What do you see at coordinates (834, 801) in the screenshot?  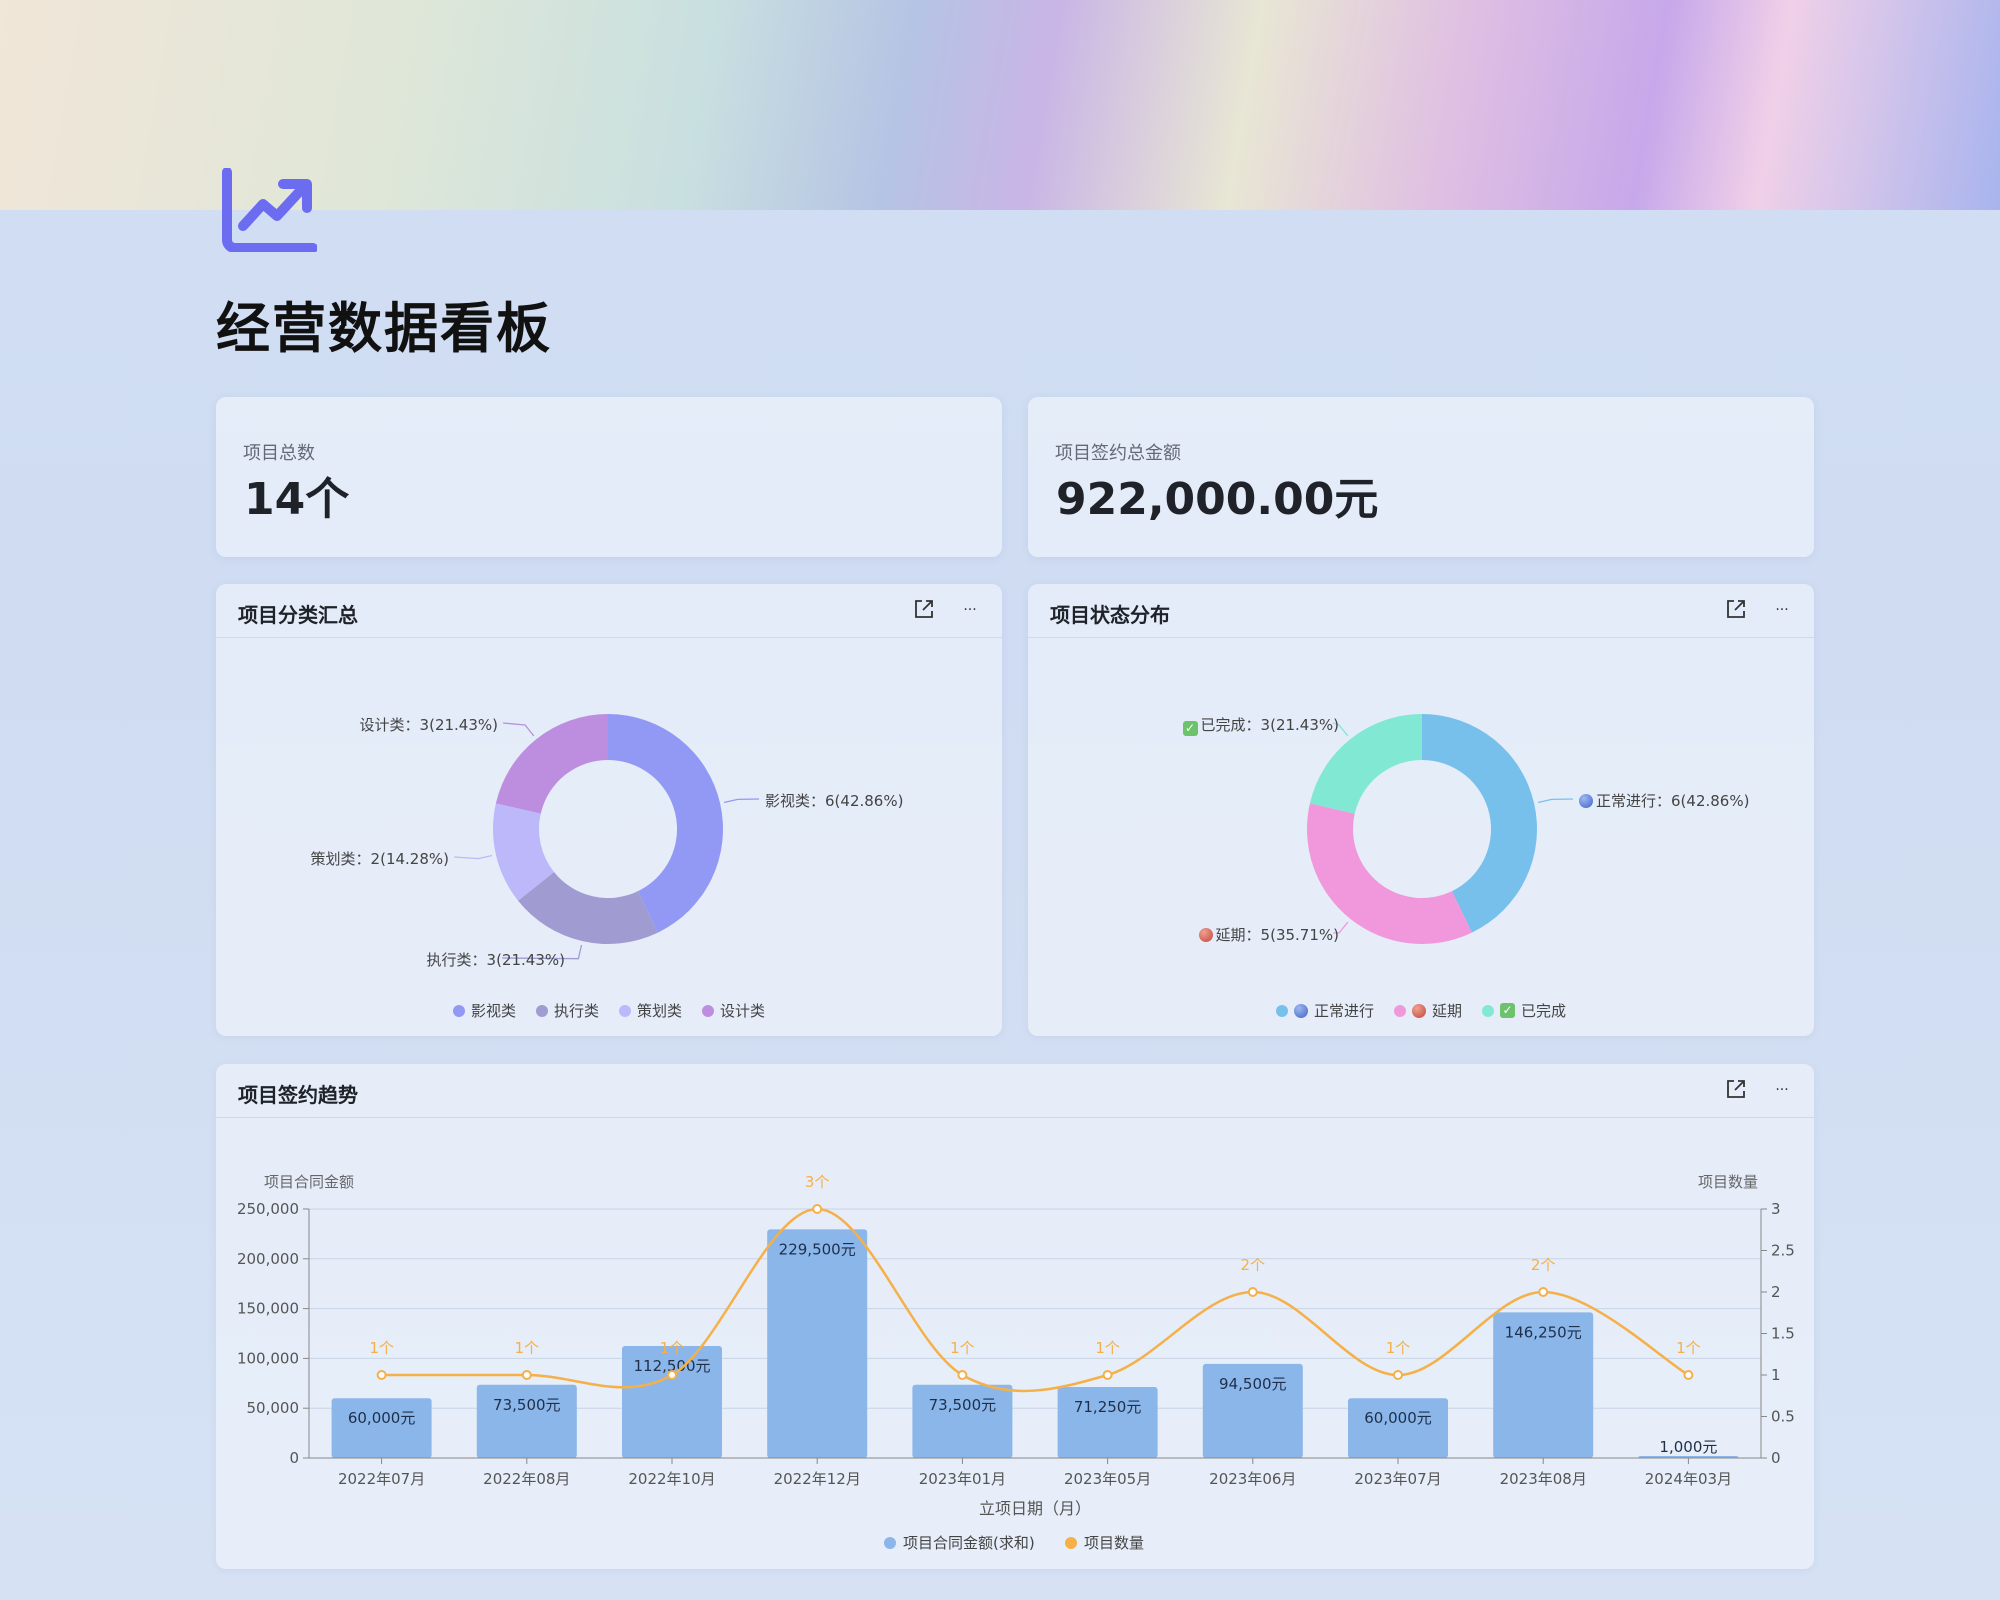 I see `slice-label: 影视类：6(42.86%)` at bounding box center [834, 801].